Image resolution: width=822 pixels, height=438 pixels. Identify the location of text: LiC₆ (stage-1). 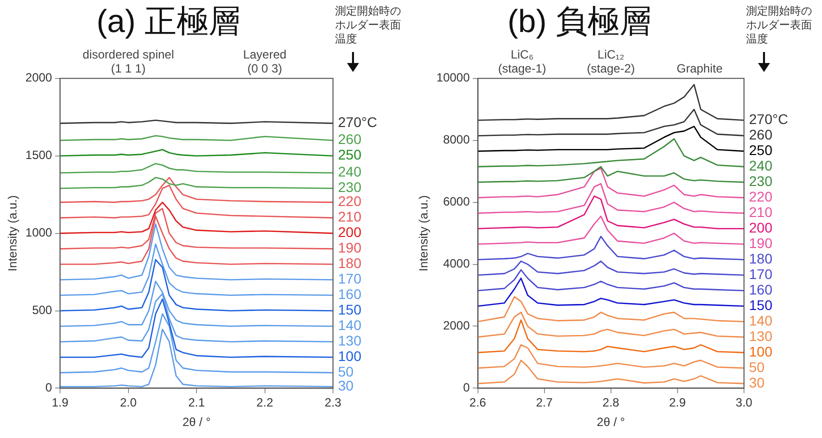
(522, 62).